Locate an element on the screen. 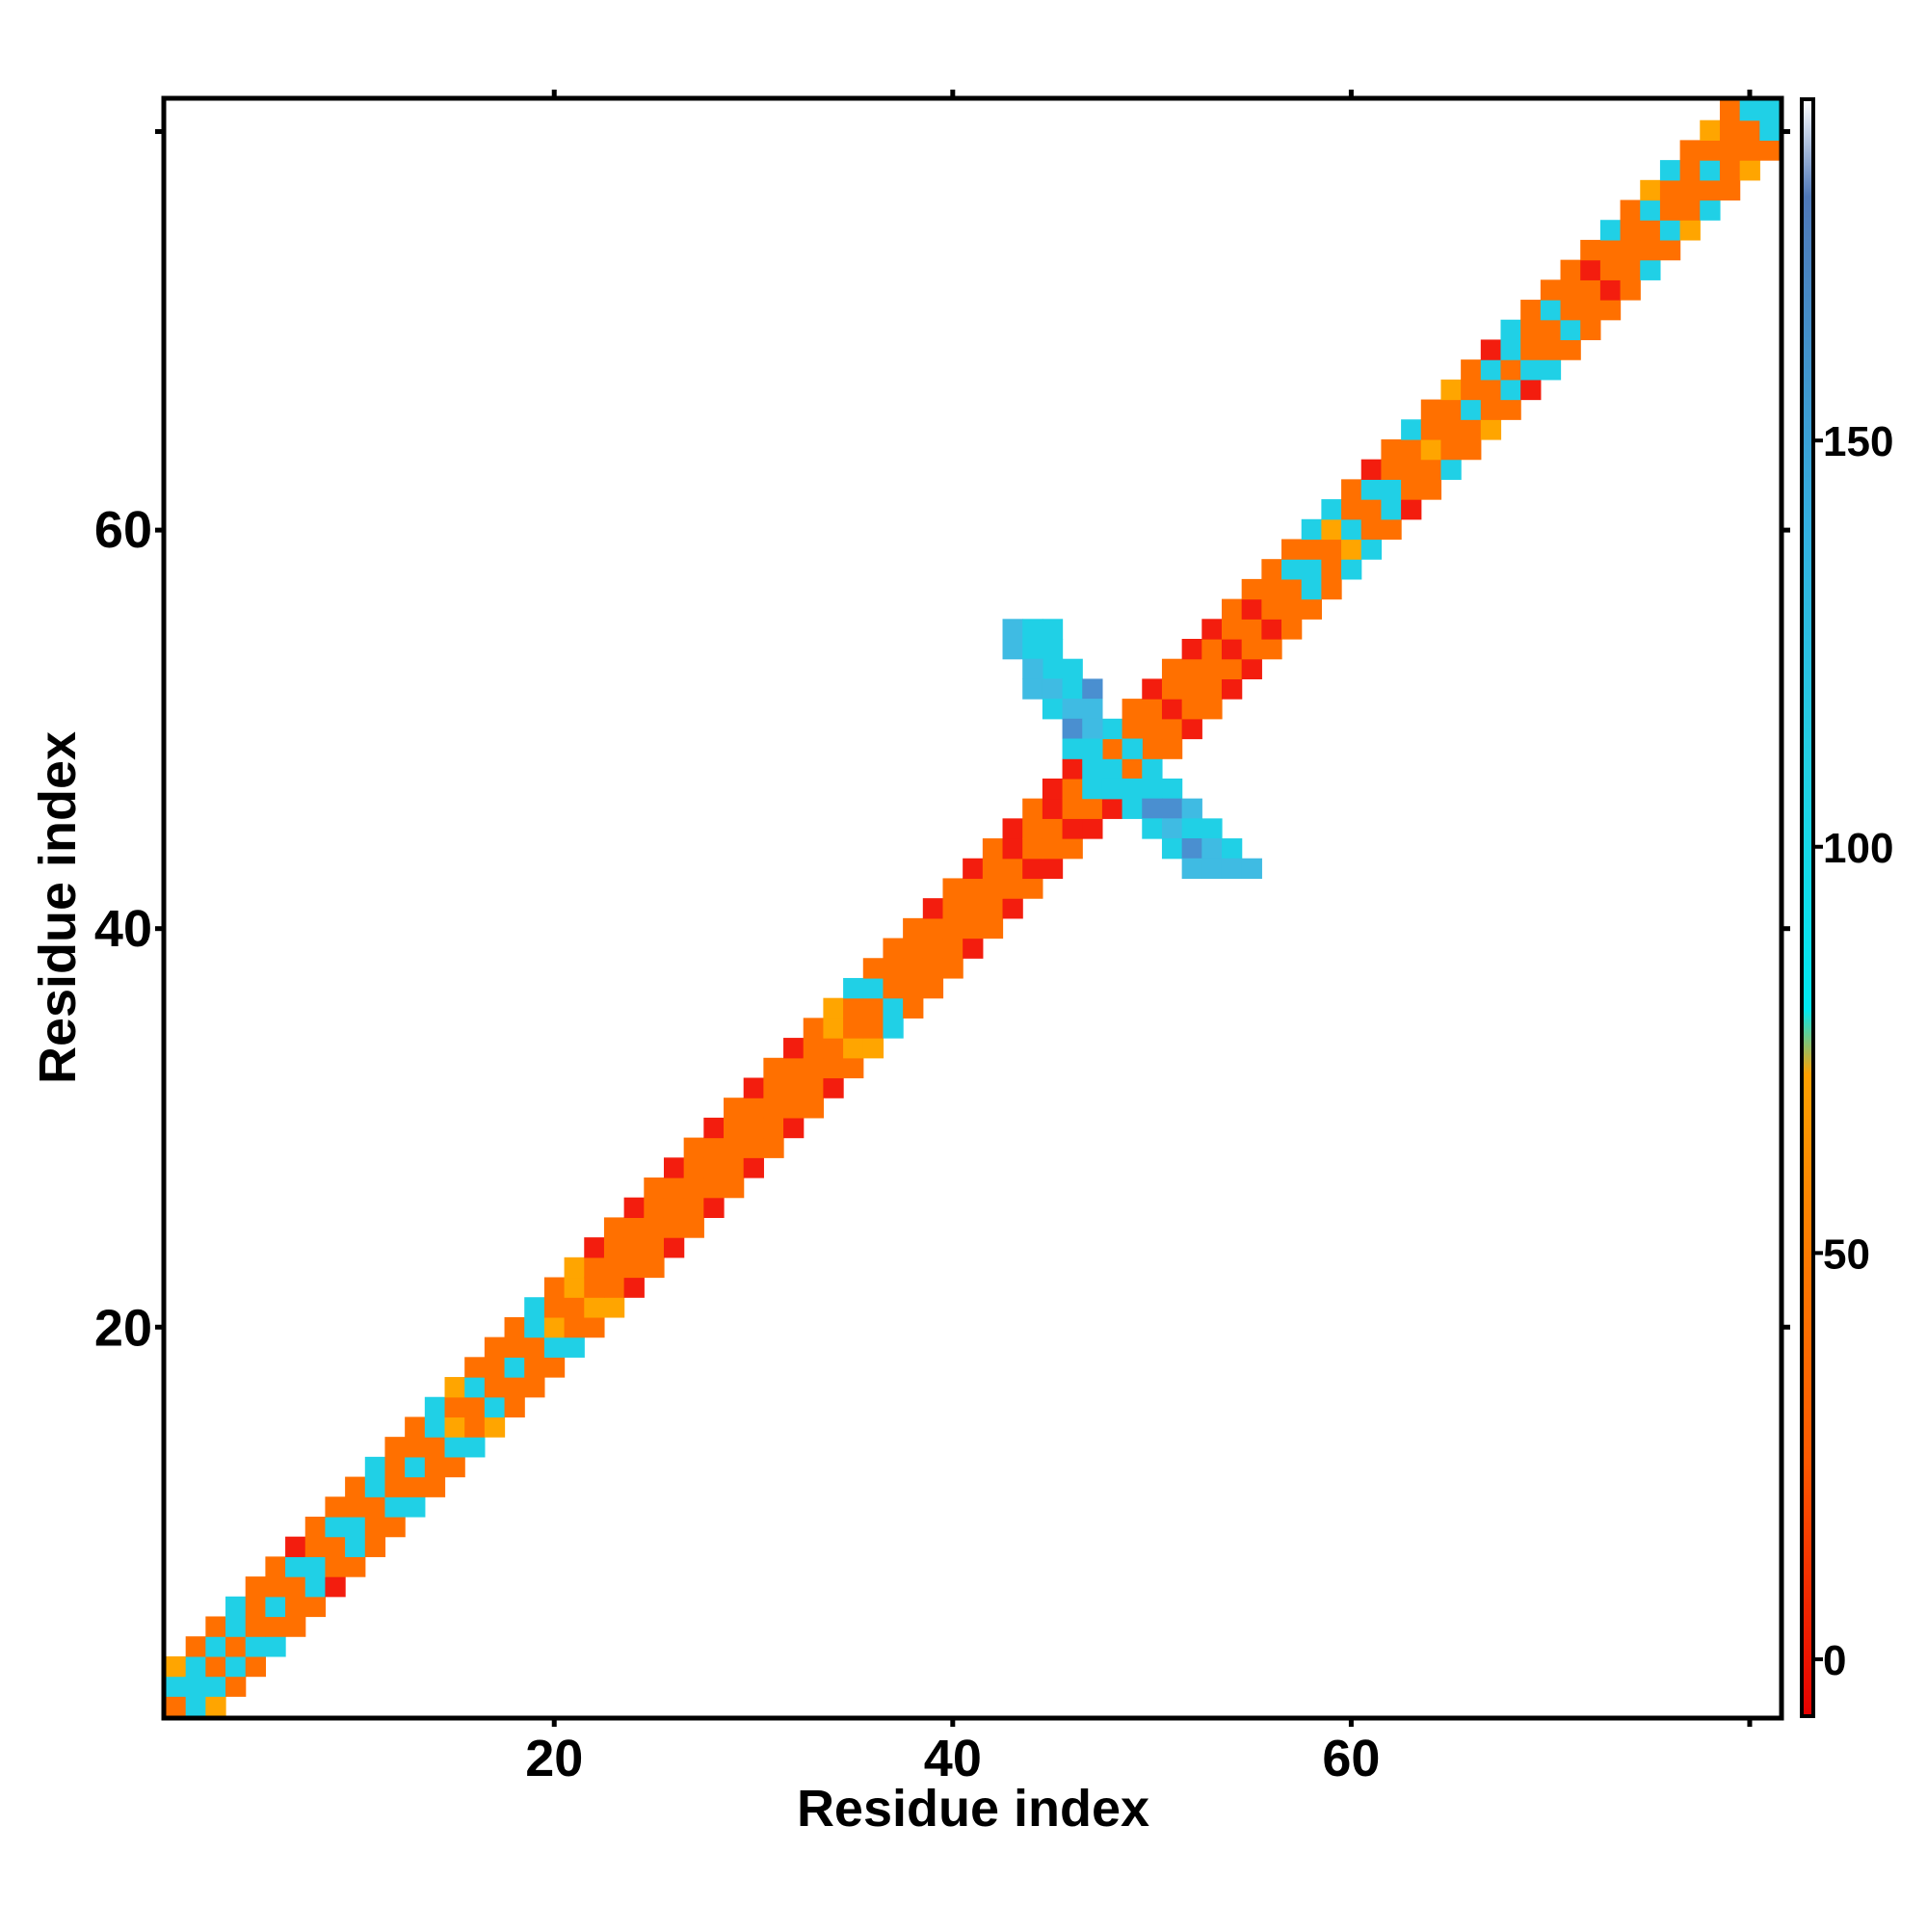 This screenshot has width=1927, height=1932. colorbar-tick-label: 150 is located at coordinates (1858, 441).